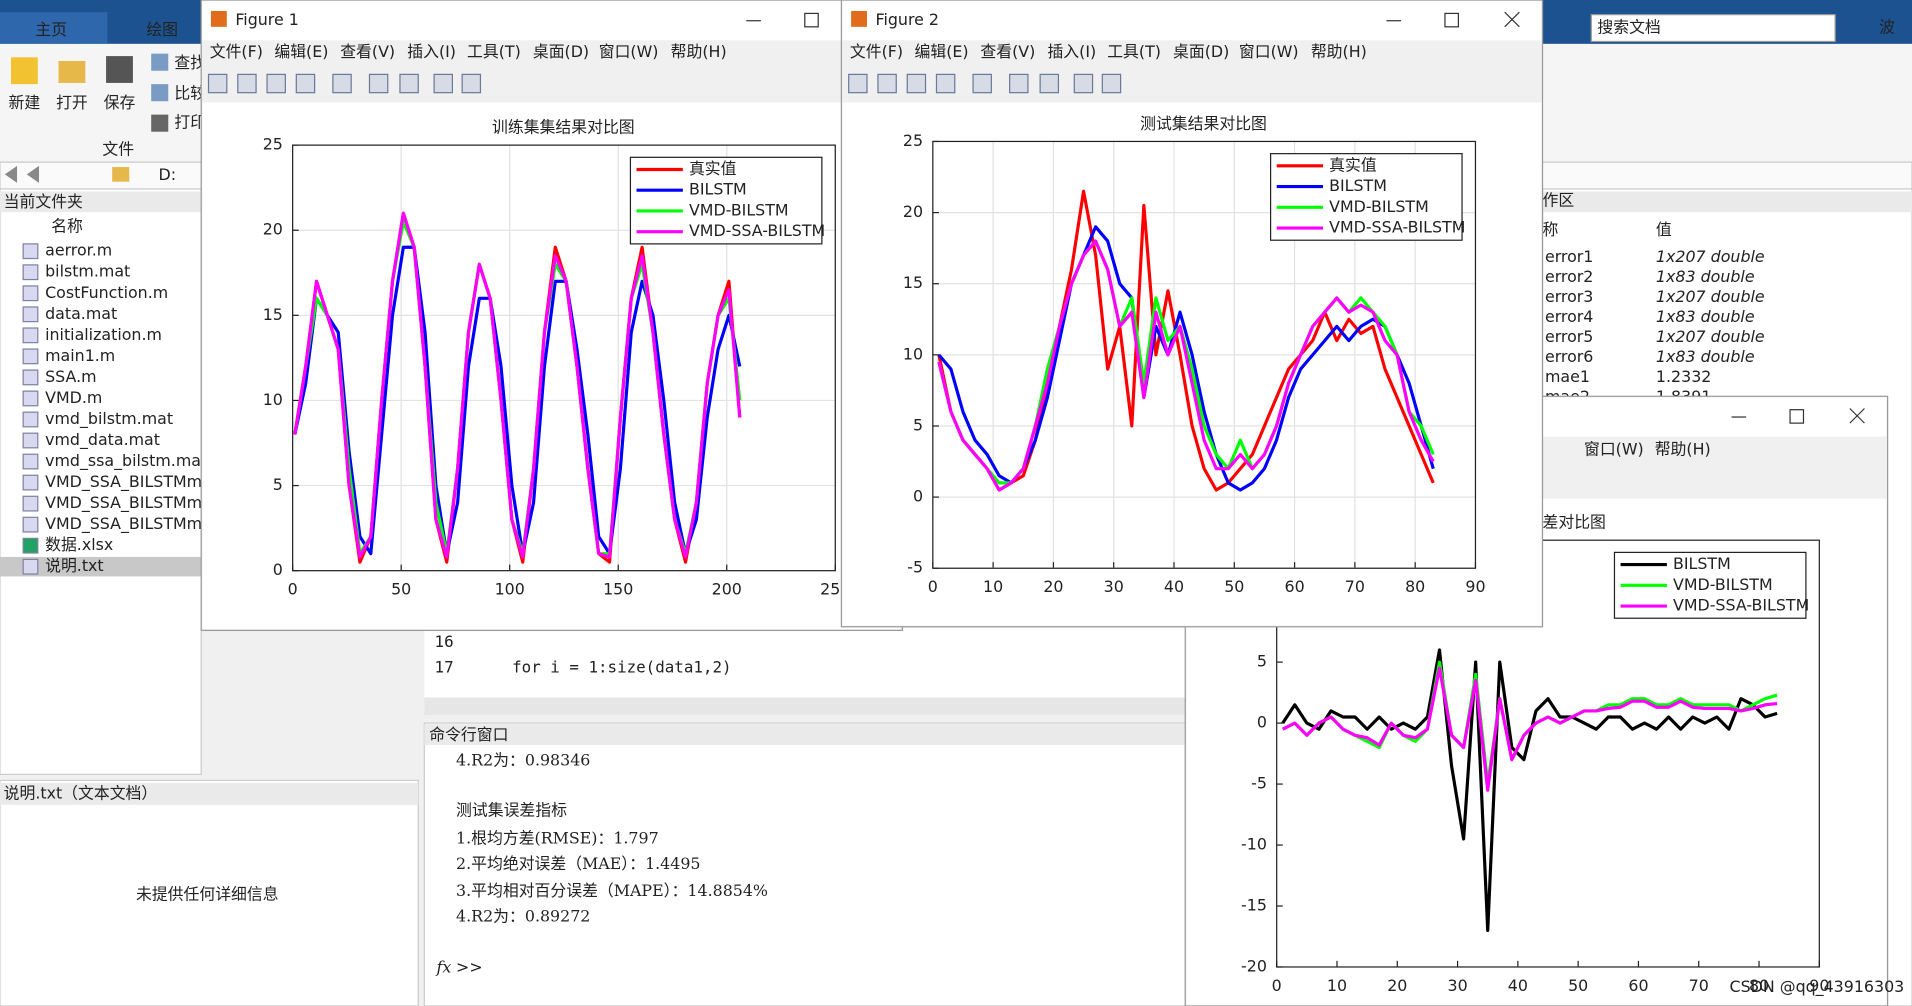  What do you see at coordinates (106, 292) in the screenshot?
I see `file-name: CostFunction.m` at bounding box center [106, 292].